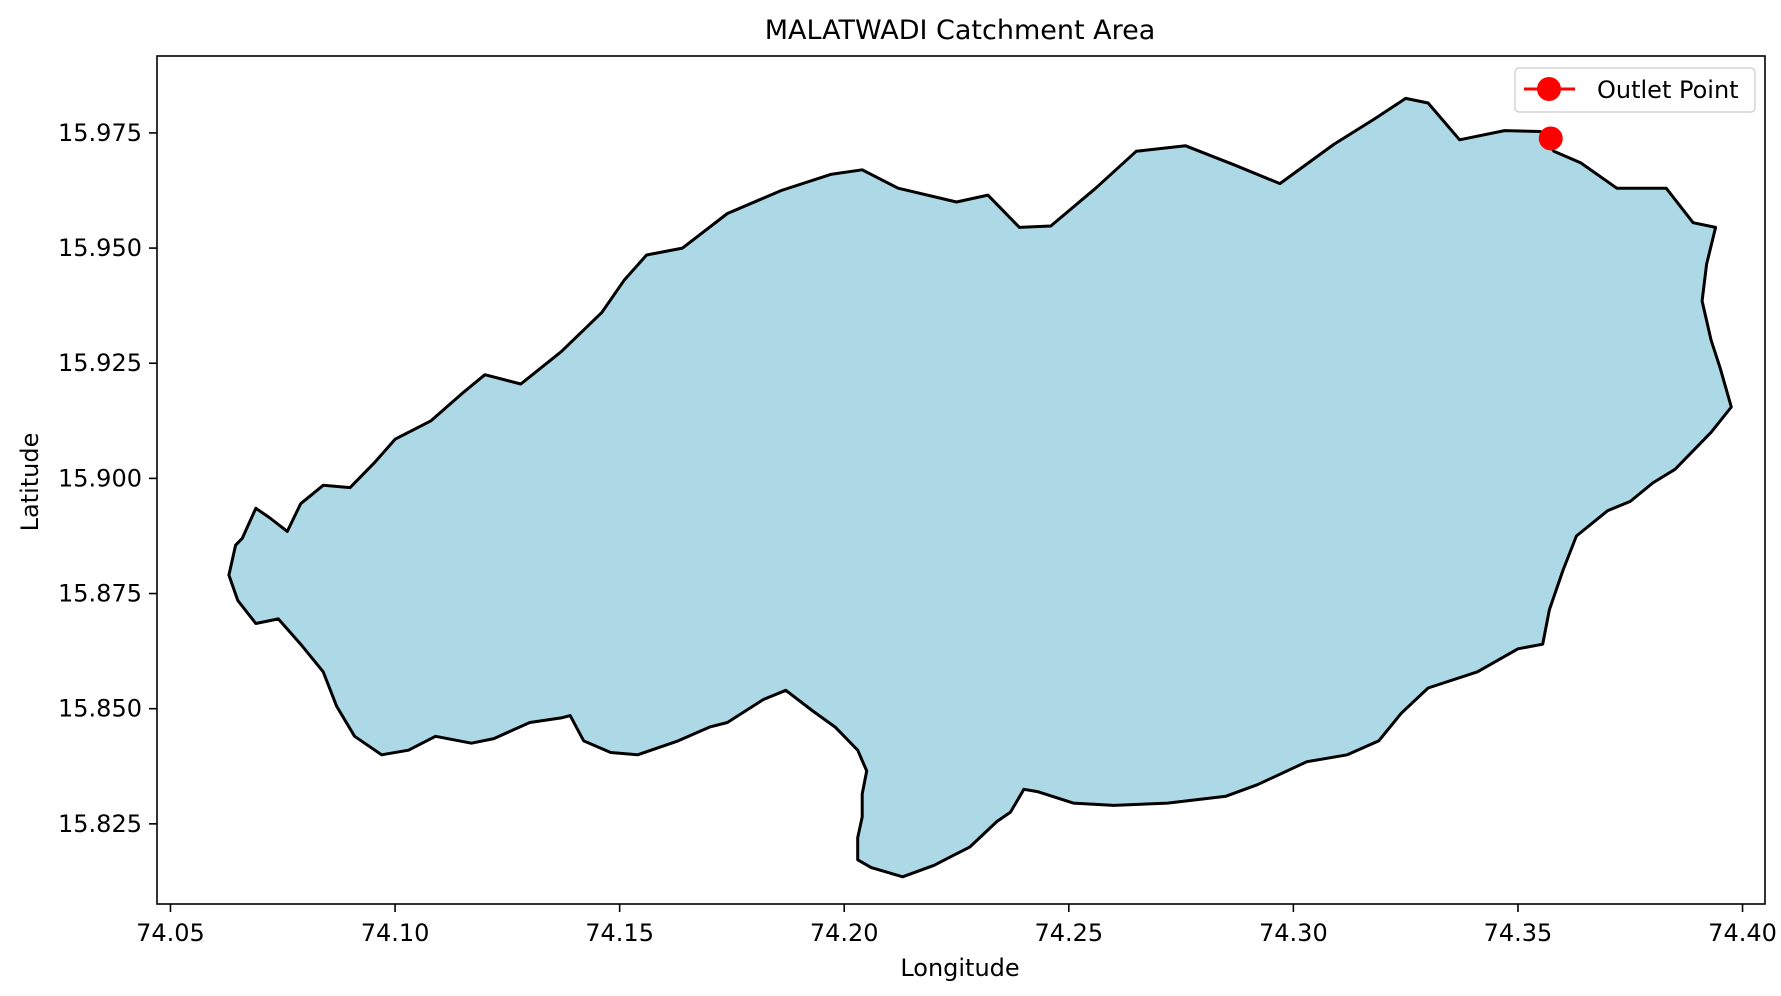 Image resolution: width=1781 pixels, height=996 pixels. I want to click on x-tick-label: 74.05, so click(170, 933).